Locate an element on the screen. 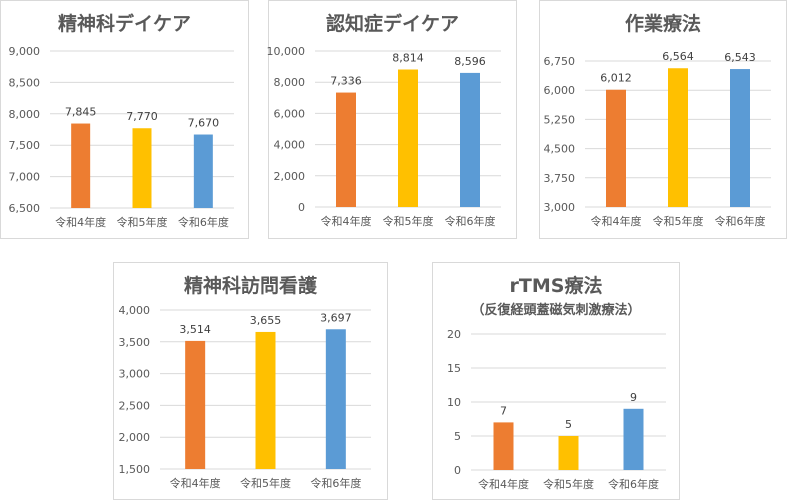 The width and height of the screenshot is (788, 502). chart-title: 認知症デイケア is located at coordinates (392, 24).